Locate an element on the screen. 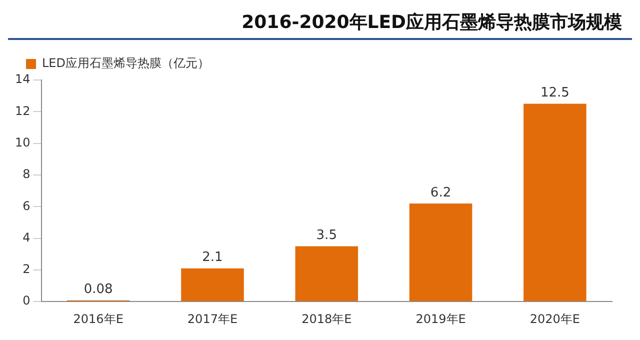 Image resolution: width=640 pixels, height=340 pixels. data-label: 0.08 is located at coordinates (98, 290).